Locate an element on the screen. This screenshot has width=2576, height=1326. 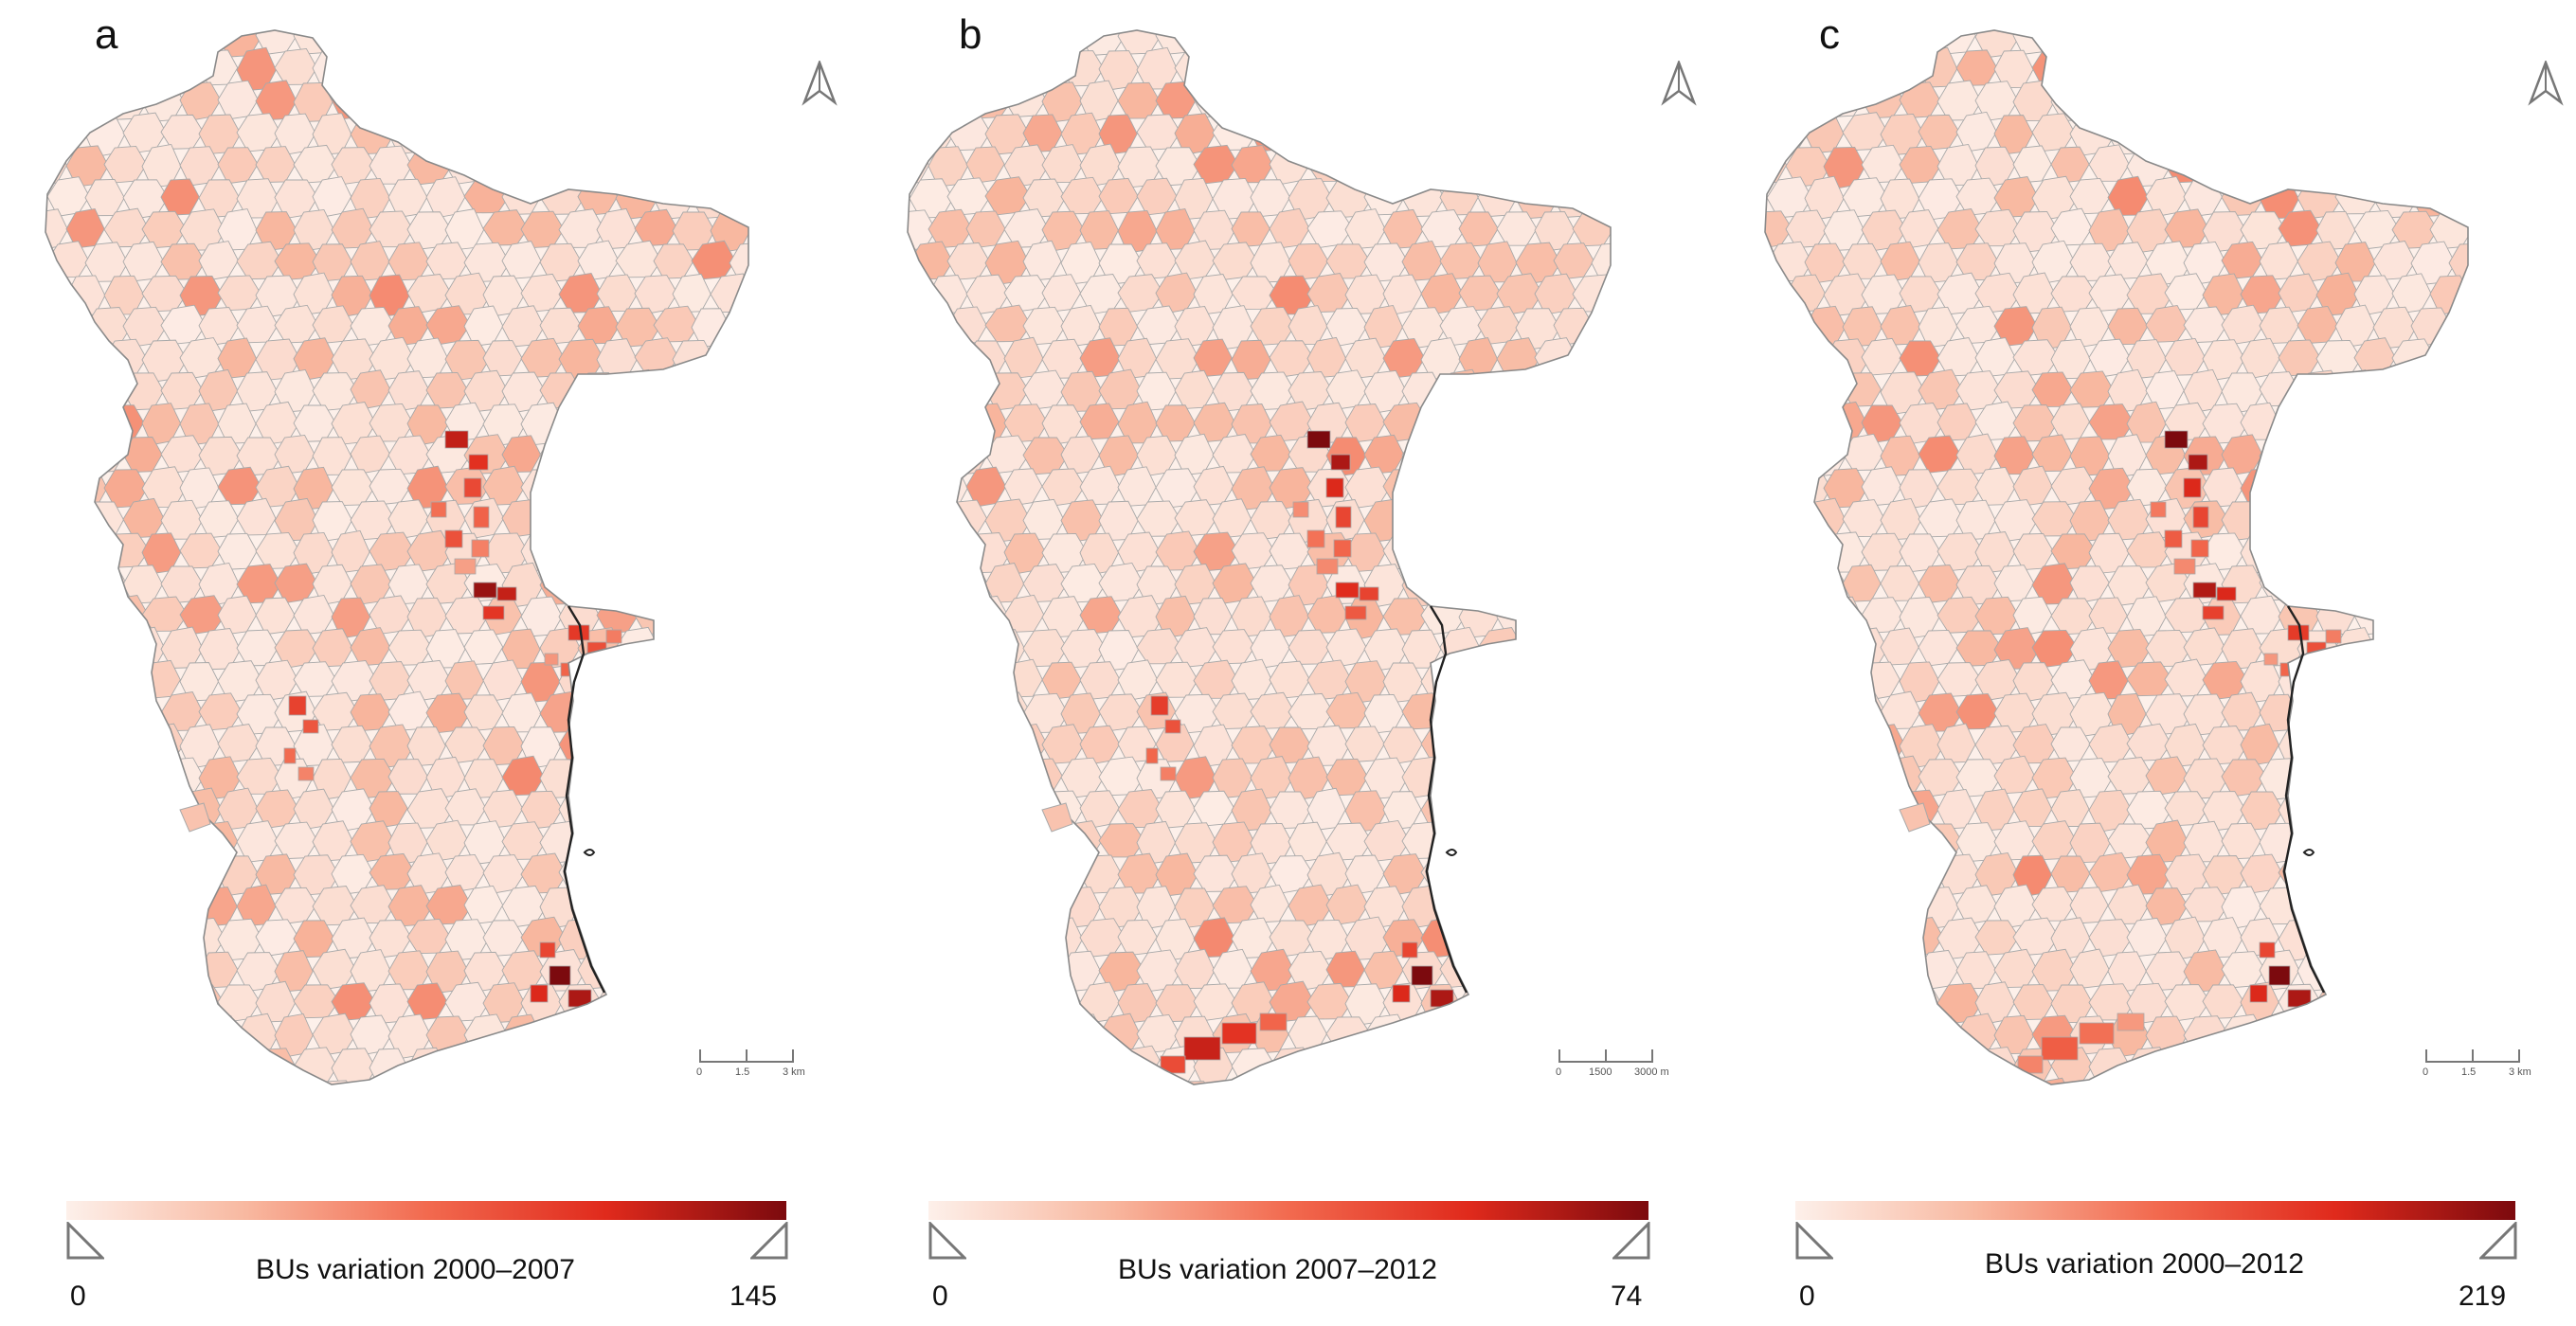
legend-min-triangle-icon is located at coordinates (1814, 1241).